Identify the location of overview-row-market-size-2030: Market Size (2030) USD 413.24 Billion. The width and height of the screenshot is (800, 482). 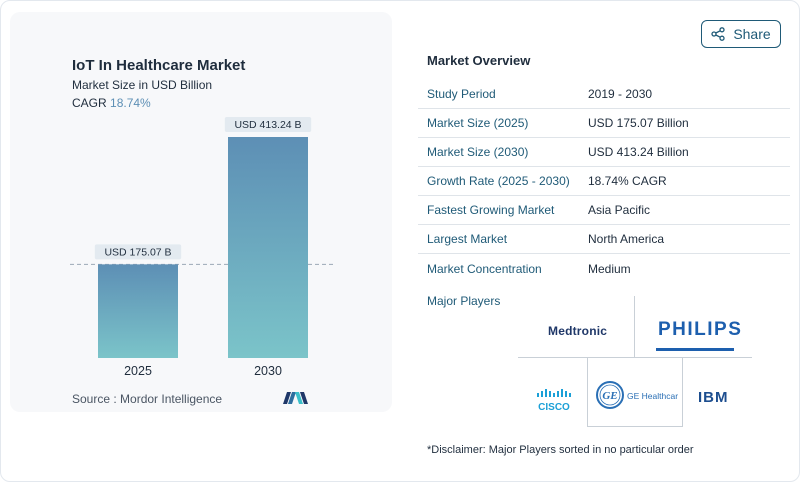
(604, 152).